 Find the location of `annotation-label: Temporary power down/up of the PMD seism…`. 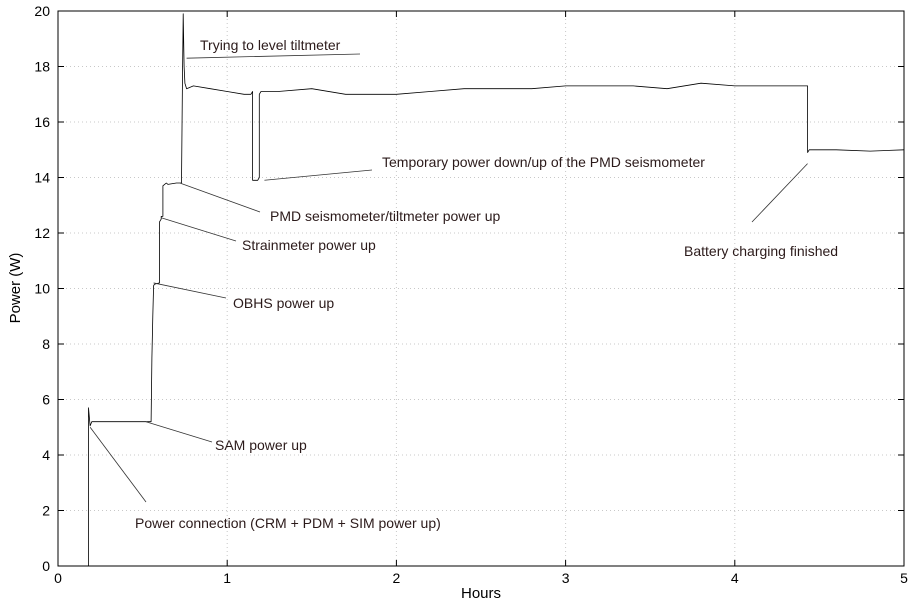

annotation-label: Temporary power down/up of the PMD seism… is located at coordinates (543, 162).